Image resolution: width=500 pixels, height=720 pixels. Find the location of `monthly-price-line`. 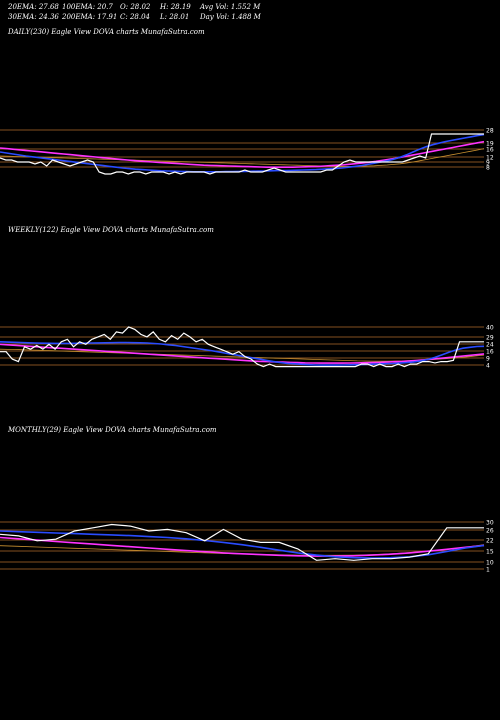

monthly-price-line is located at coordinates (242, 542).